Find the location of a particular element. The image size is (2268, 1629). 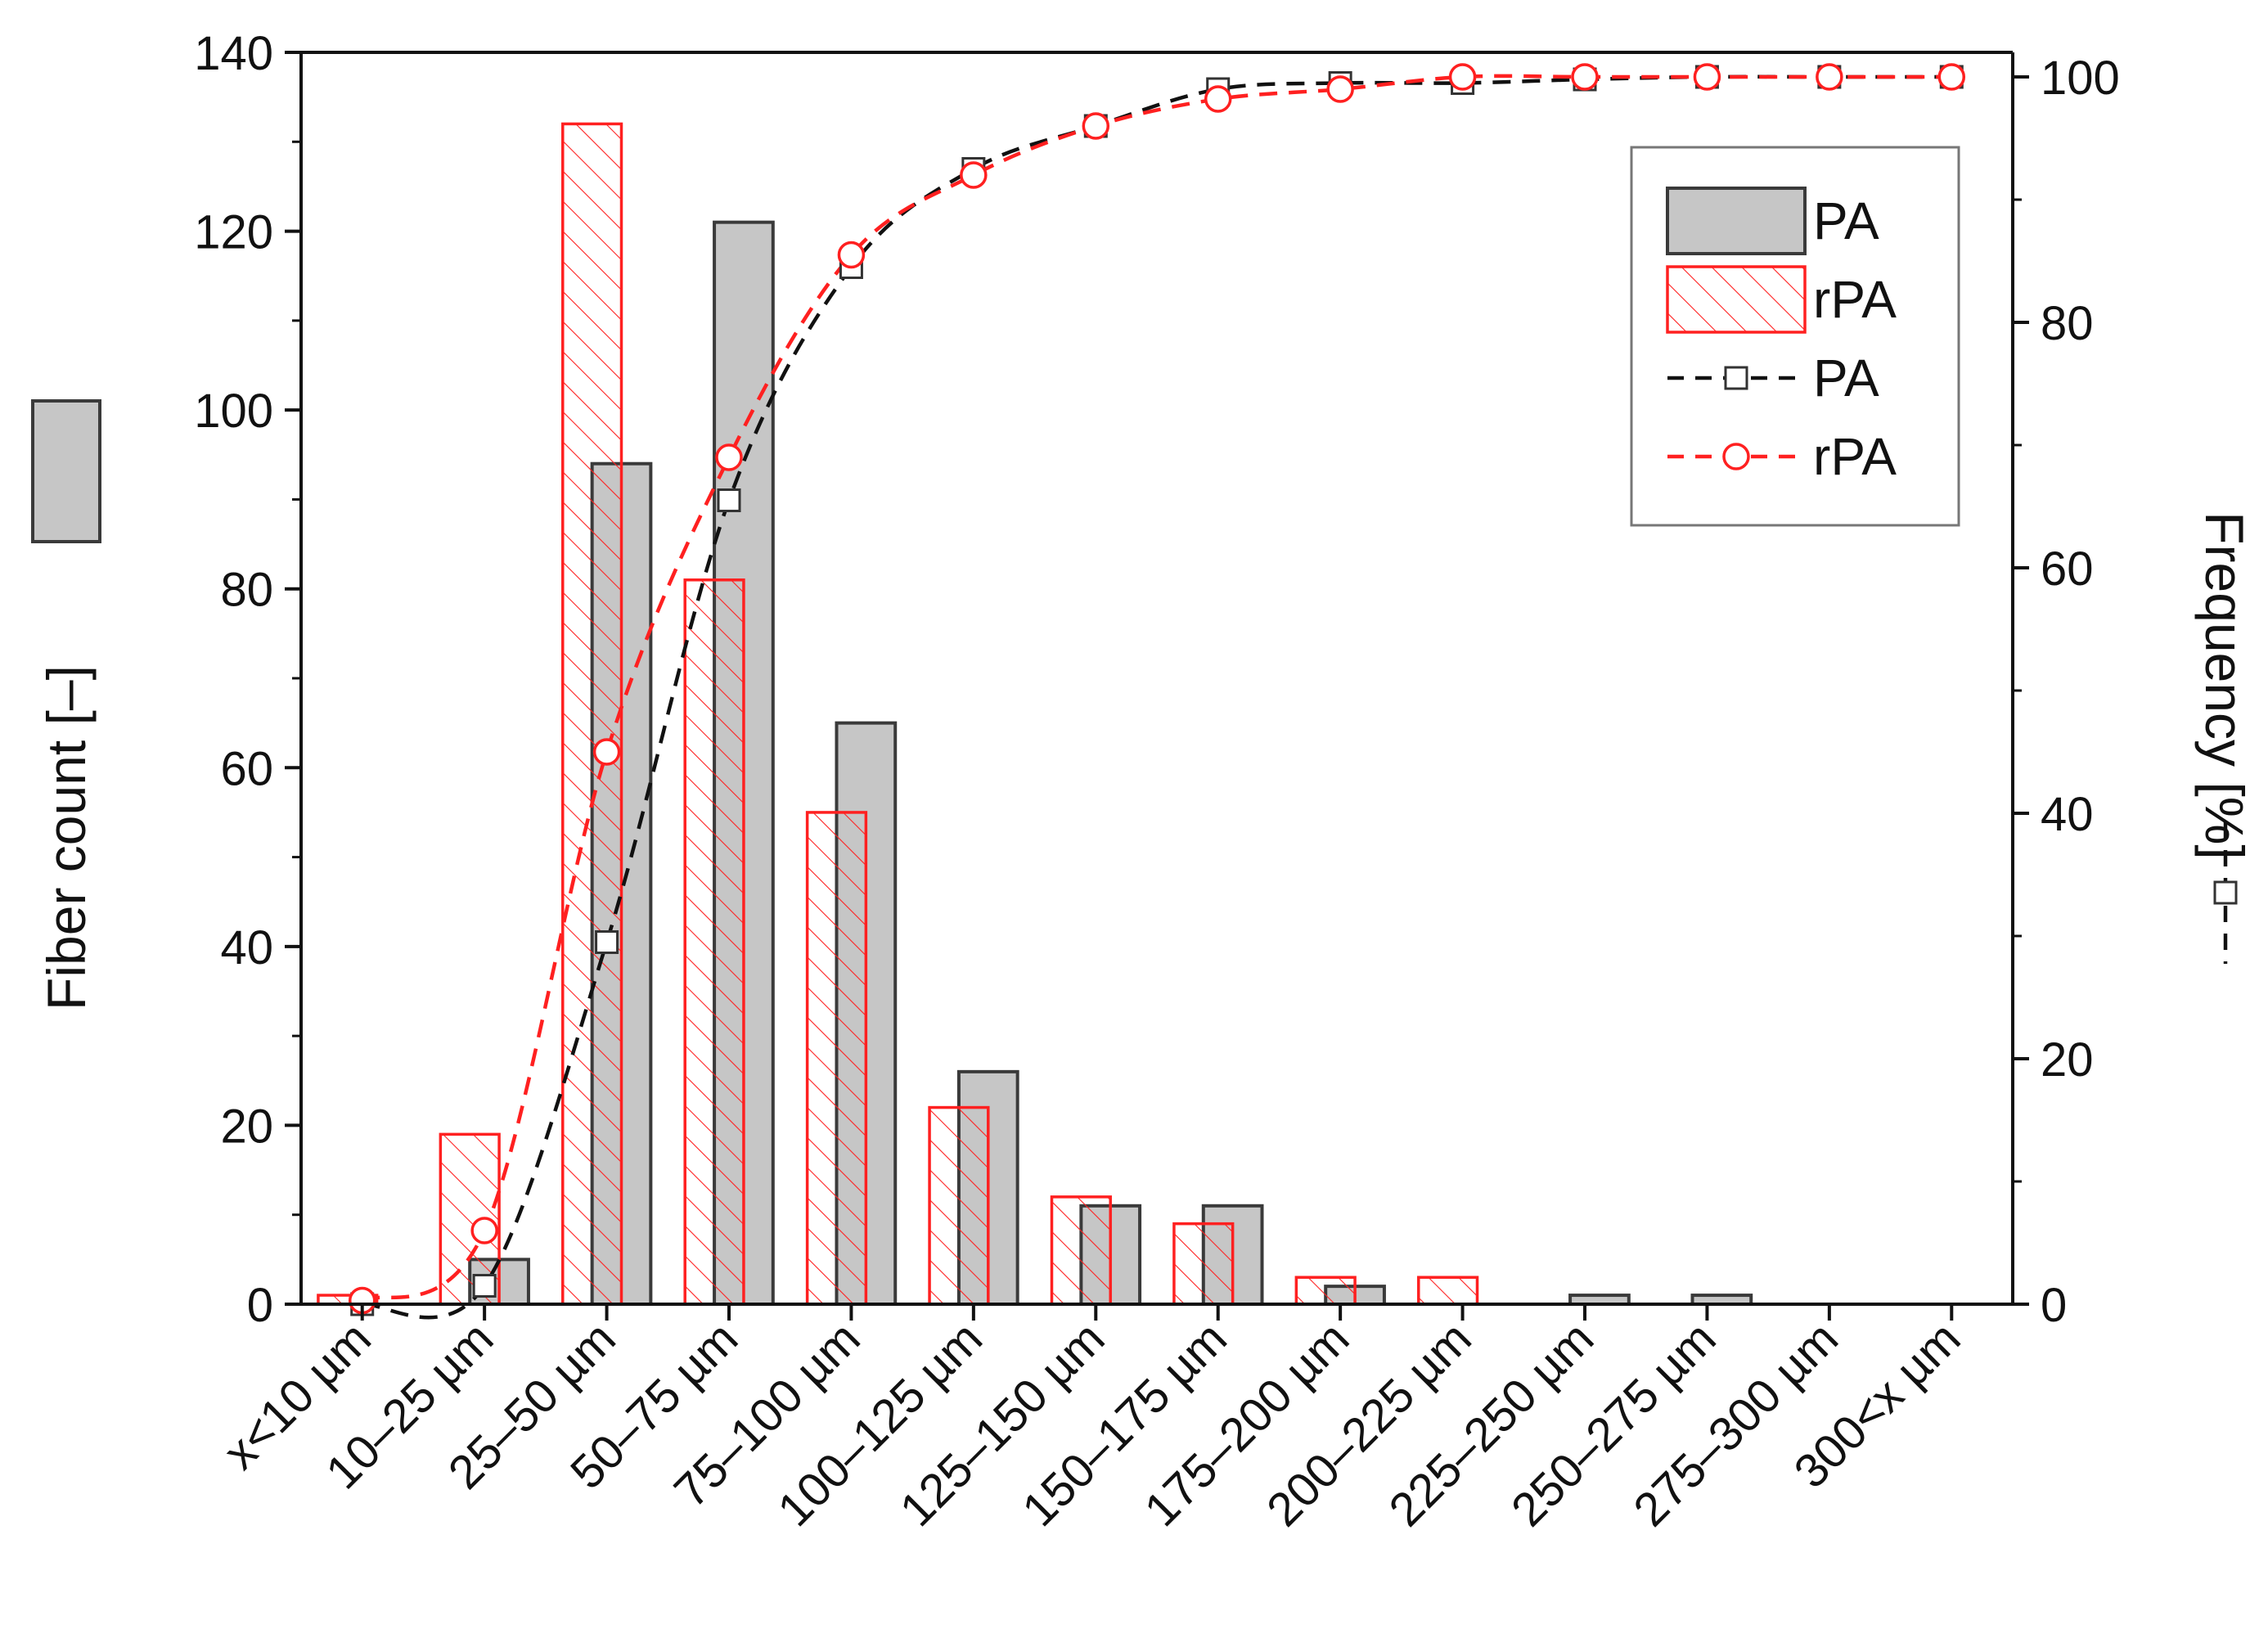

y-right-tick-label: 40 is located at coordinates (2068, 815).